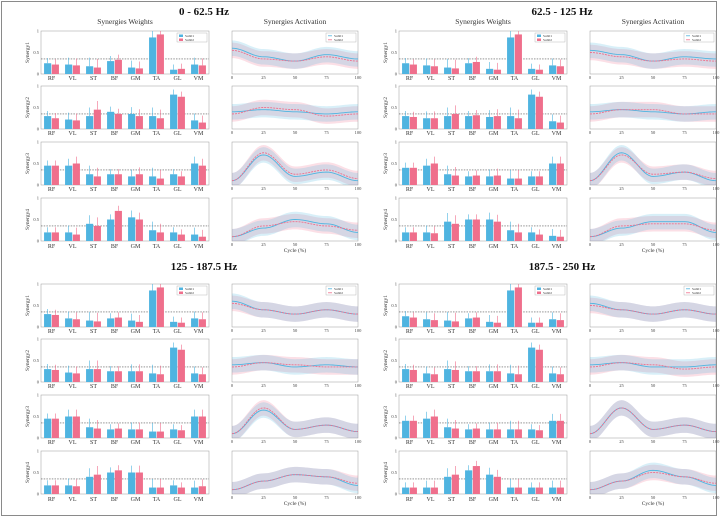 The image size is (720, 519). What do you see at coordinates (483, 219) in the screenshot?
I see `weights-axes-box` at bounding box center [483, 219].